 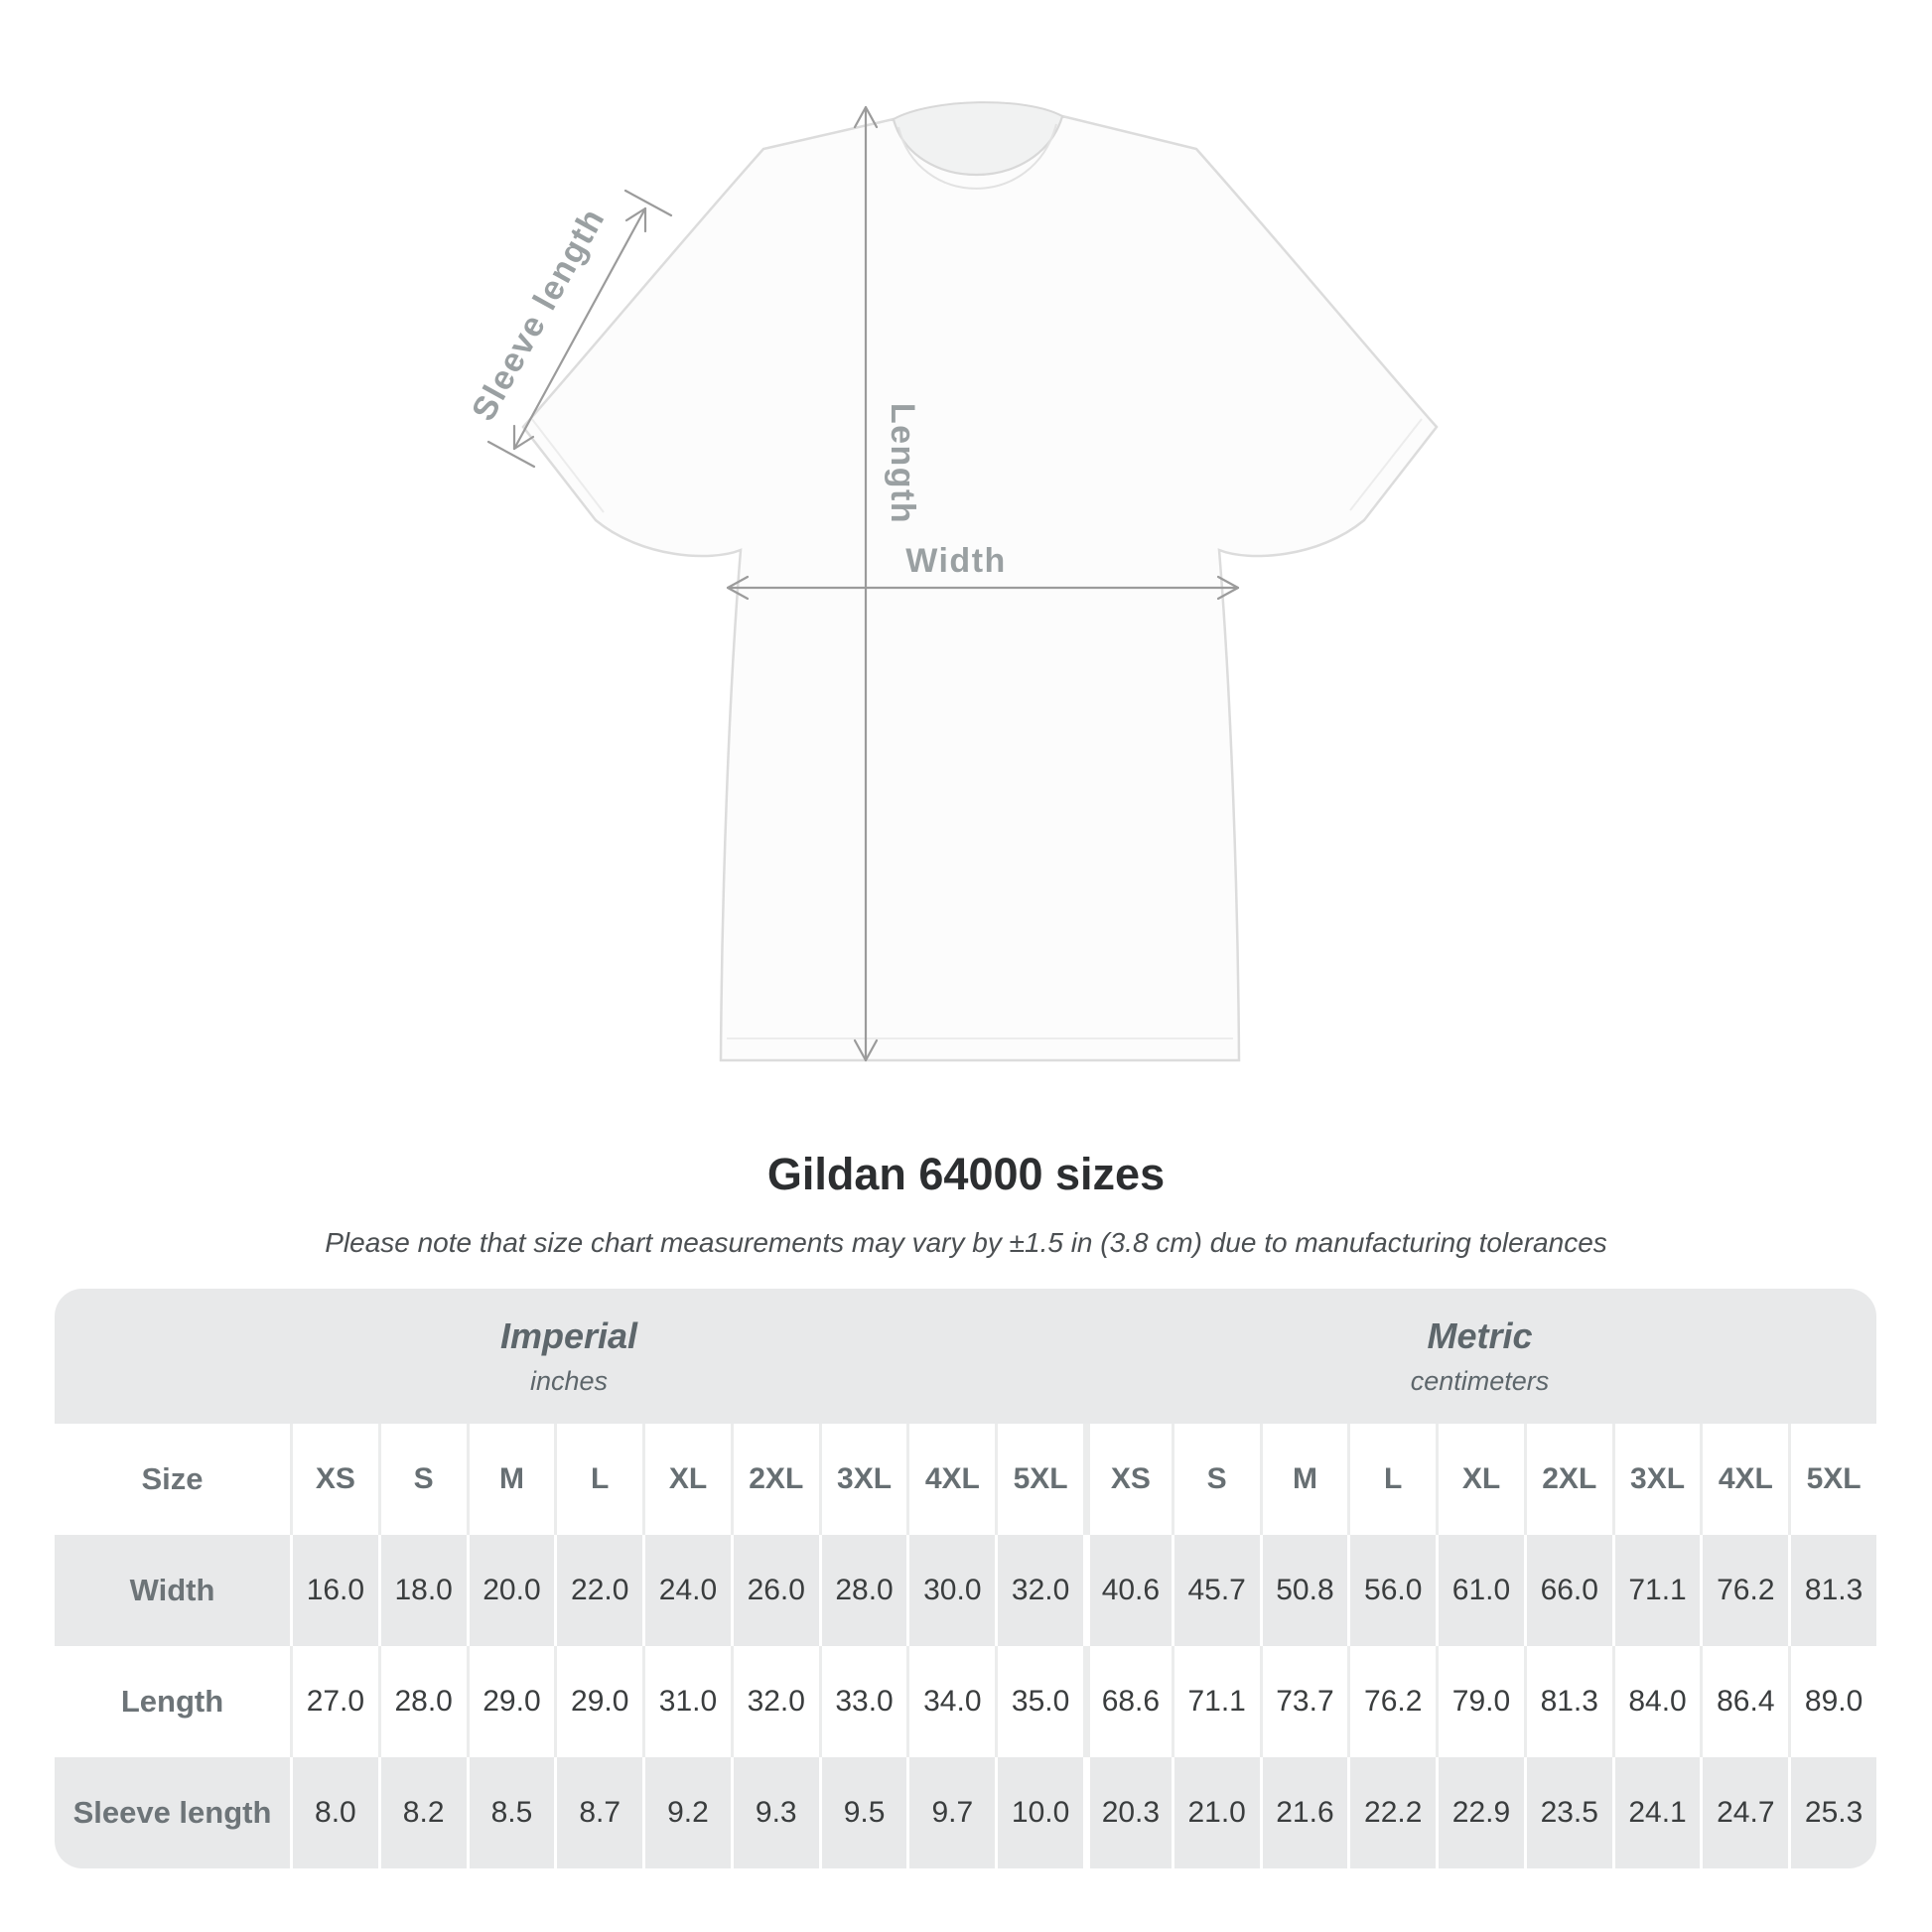 What do you see at coordinates (1480, 1701) in the screenshot?
I see `value-cell: 79.0` at bounding box center [1480, 1701].